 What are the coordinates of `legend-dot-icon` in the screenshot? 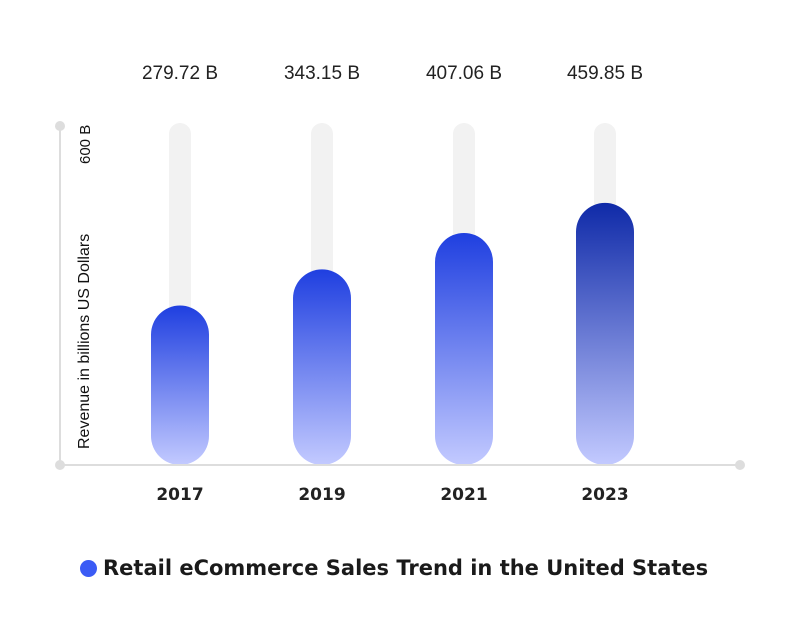 It's located at (88, 568).